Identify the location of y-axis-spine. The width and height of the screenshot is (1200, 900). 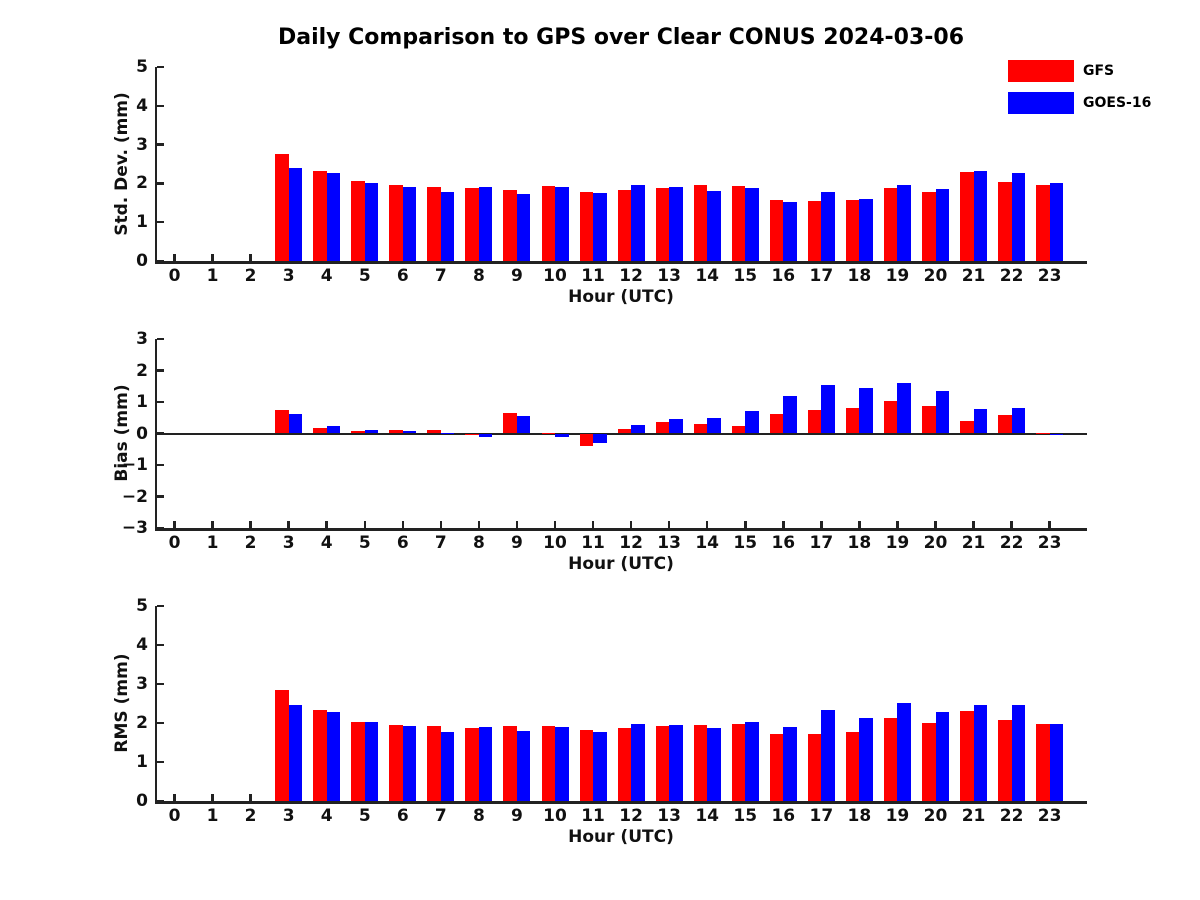
(155, 165).